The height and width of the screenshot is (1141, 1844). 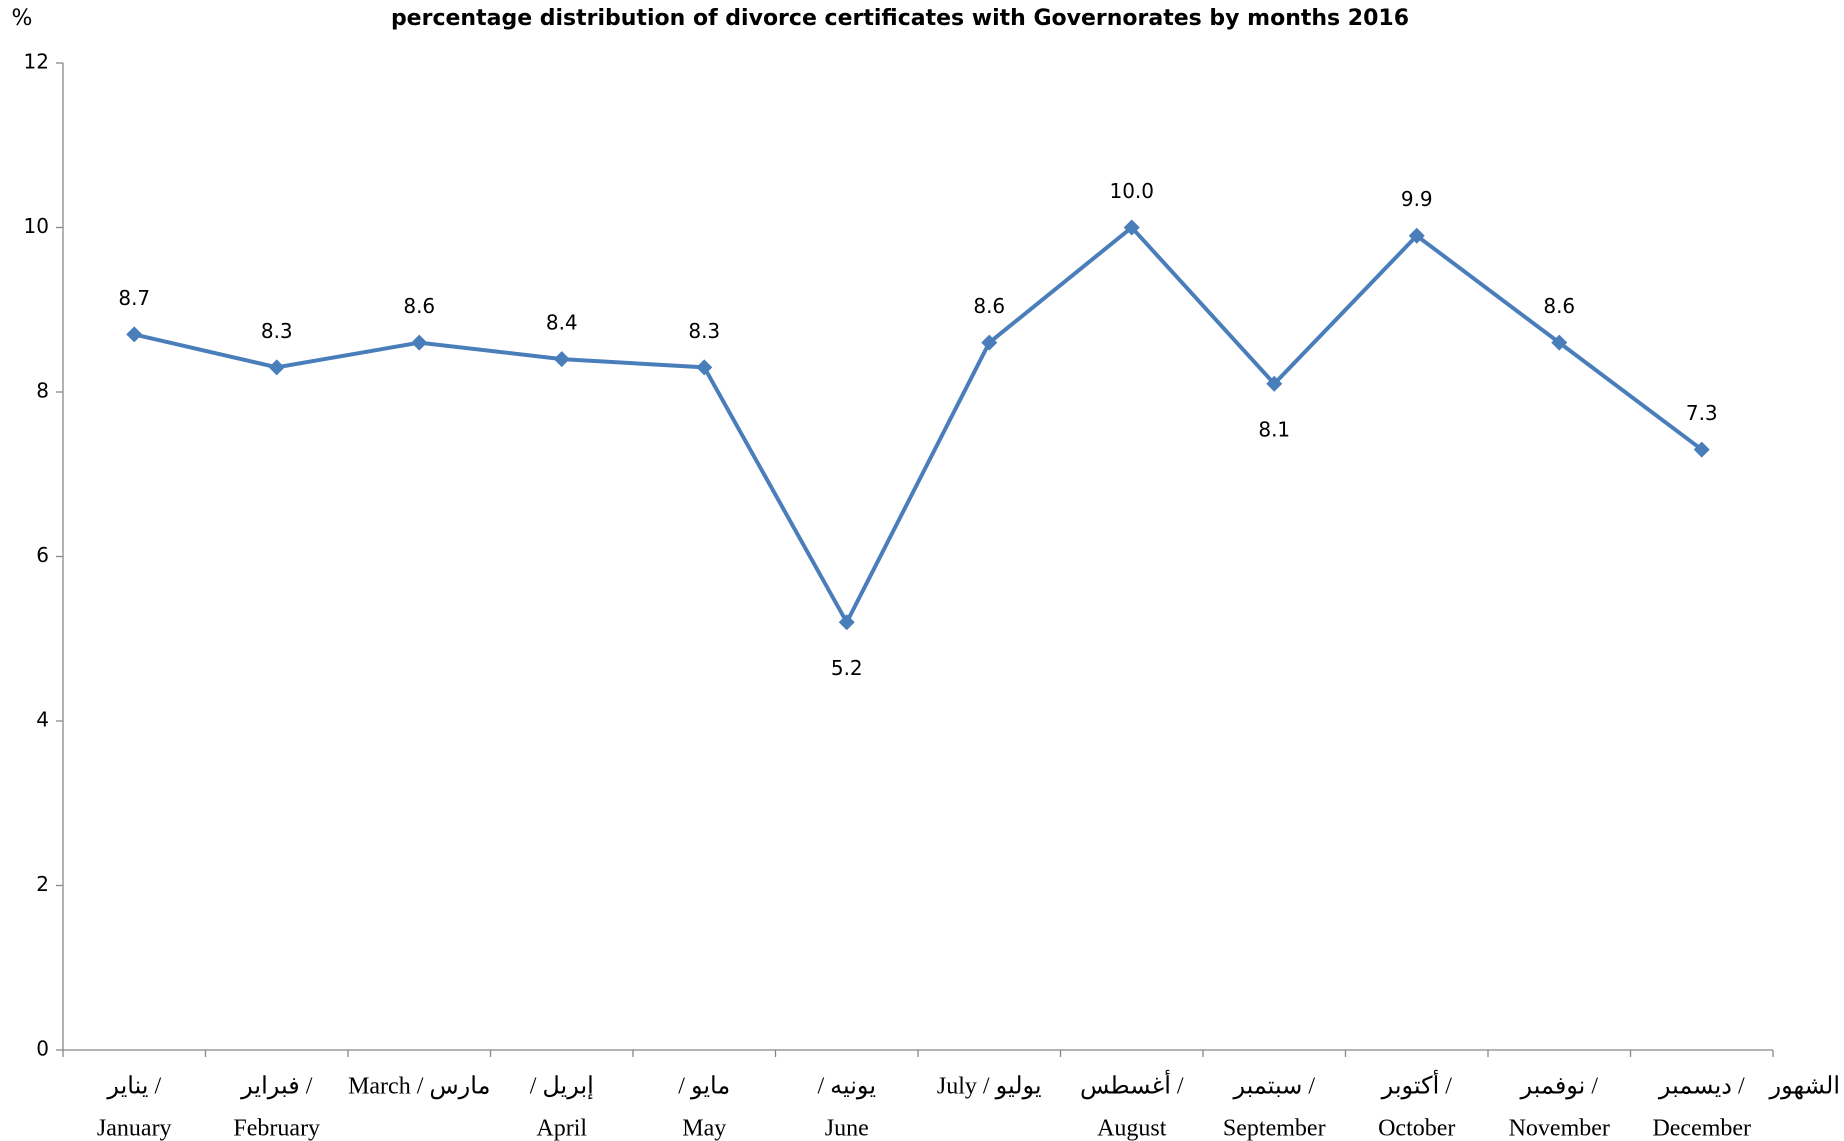 What do you see at coordinates (42, 1049) in the screenshot?
I see `y-tick-label: 0` at bounding box center [42, 1049].